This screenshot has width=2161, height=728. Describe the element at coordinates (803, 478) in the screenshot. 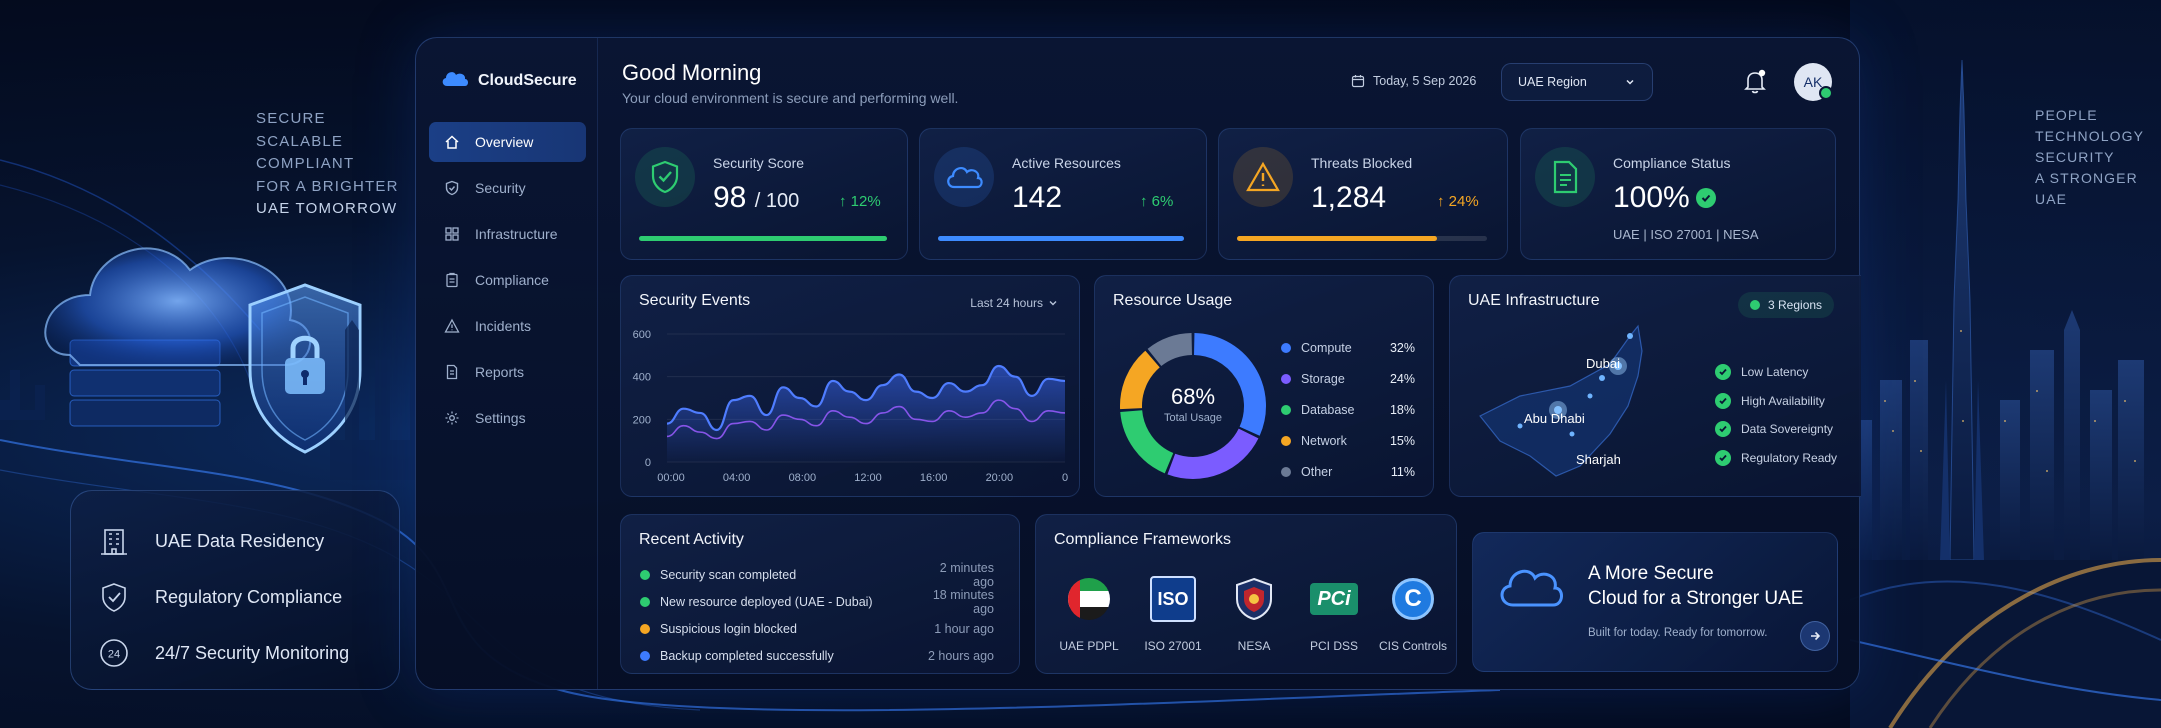

I see `x-tick-label: 08:00` at that location.